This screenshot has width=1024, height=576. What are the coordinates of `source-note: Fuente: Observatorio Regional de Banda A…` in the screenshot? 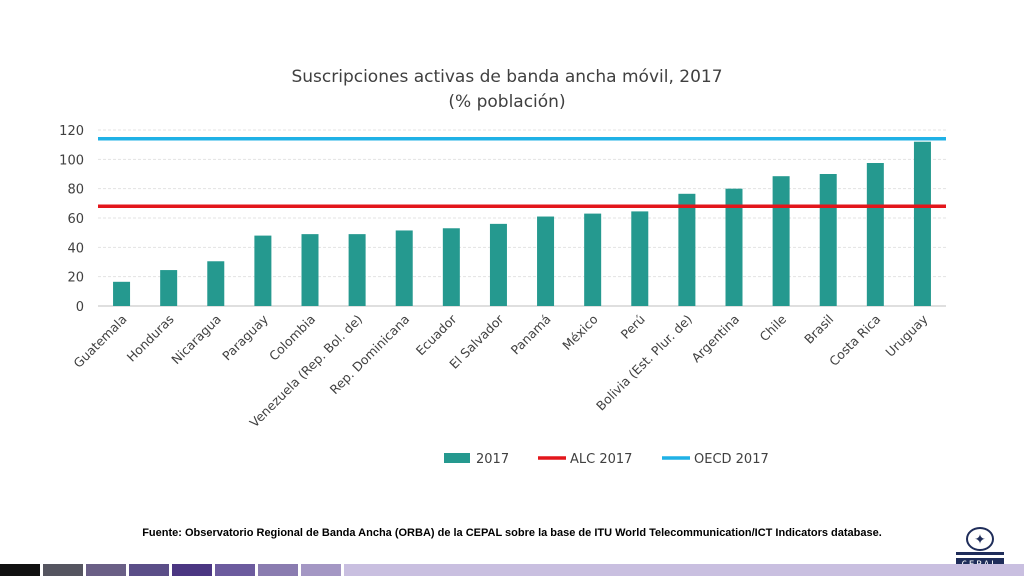 It's located at (512, 533).